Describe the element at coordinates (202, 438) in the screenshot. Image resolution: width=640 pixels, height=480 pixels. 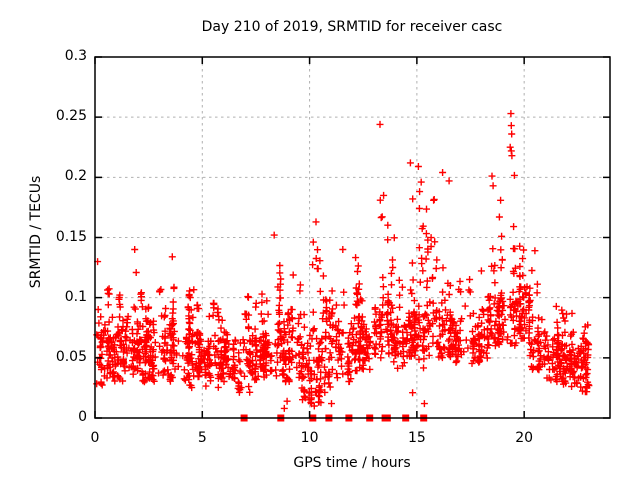
I see `x-tick-label: 5` at that location.